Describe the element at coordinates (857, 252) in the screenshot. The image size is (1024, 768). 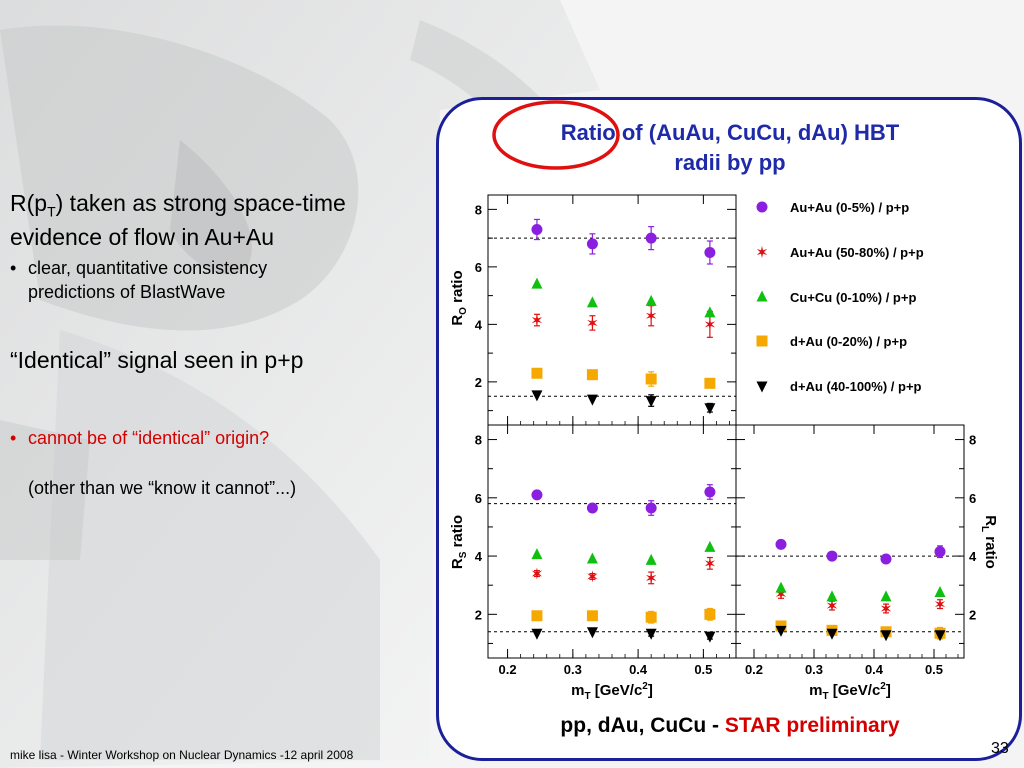
I see `legend-label: Au+Au (50-80%) / p+p` at that location.